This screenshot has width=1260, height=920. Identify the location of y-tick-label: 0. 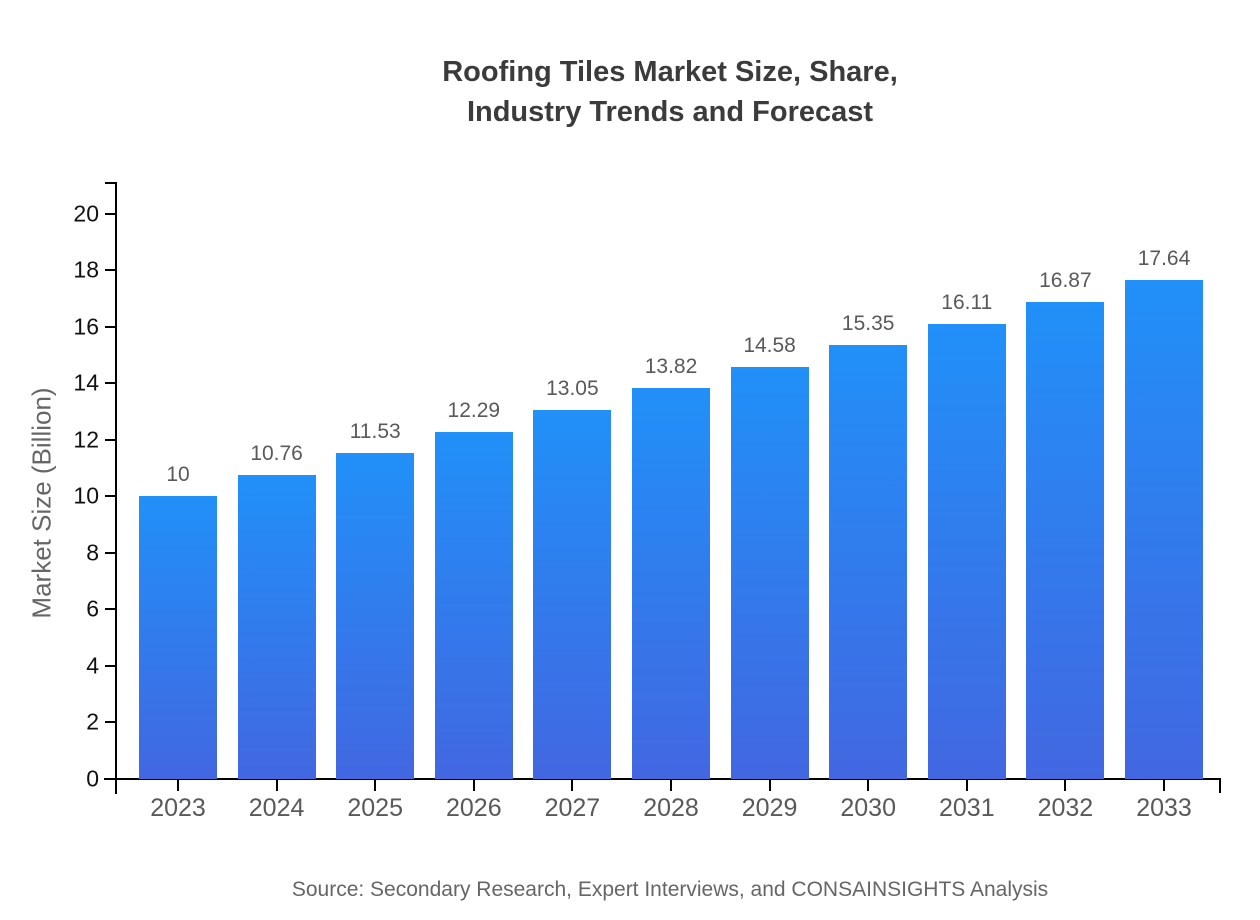
(92, 778).